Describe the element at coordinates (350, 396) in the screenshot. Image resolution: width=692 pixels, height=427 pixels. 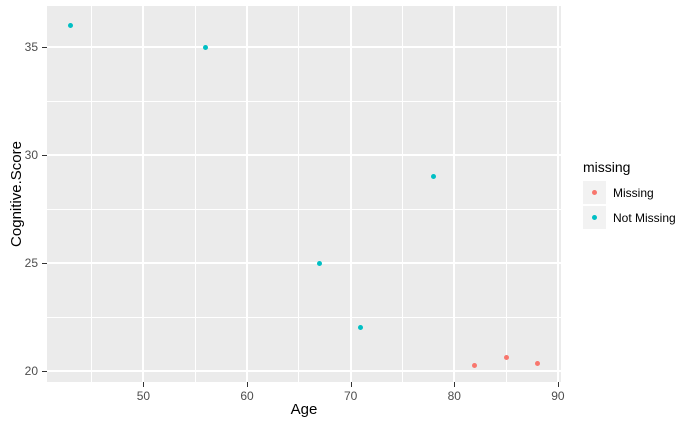
I see `x-tick-label: 70` at that location.